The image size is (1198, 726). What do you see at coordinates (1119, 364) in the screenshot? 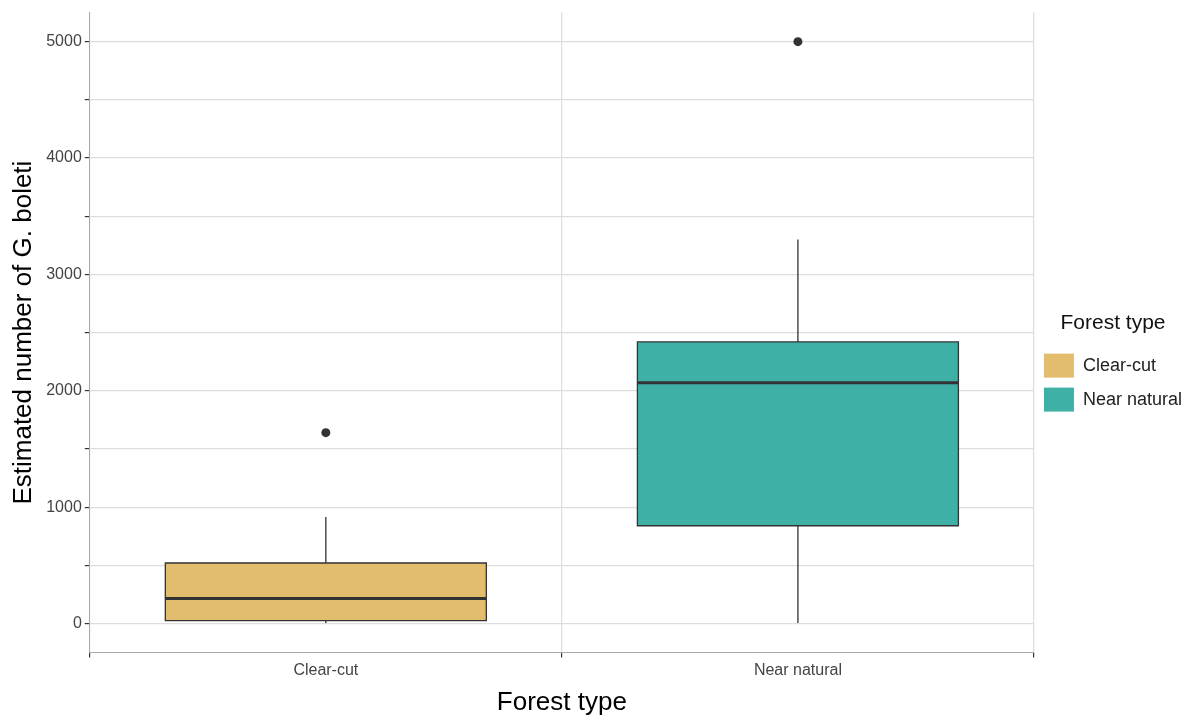
I see `legend-label: Clear-cut` at bounding box center [1119, 364].